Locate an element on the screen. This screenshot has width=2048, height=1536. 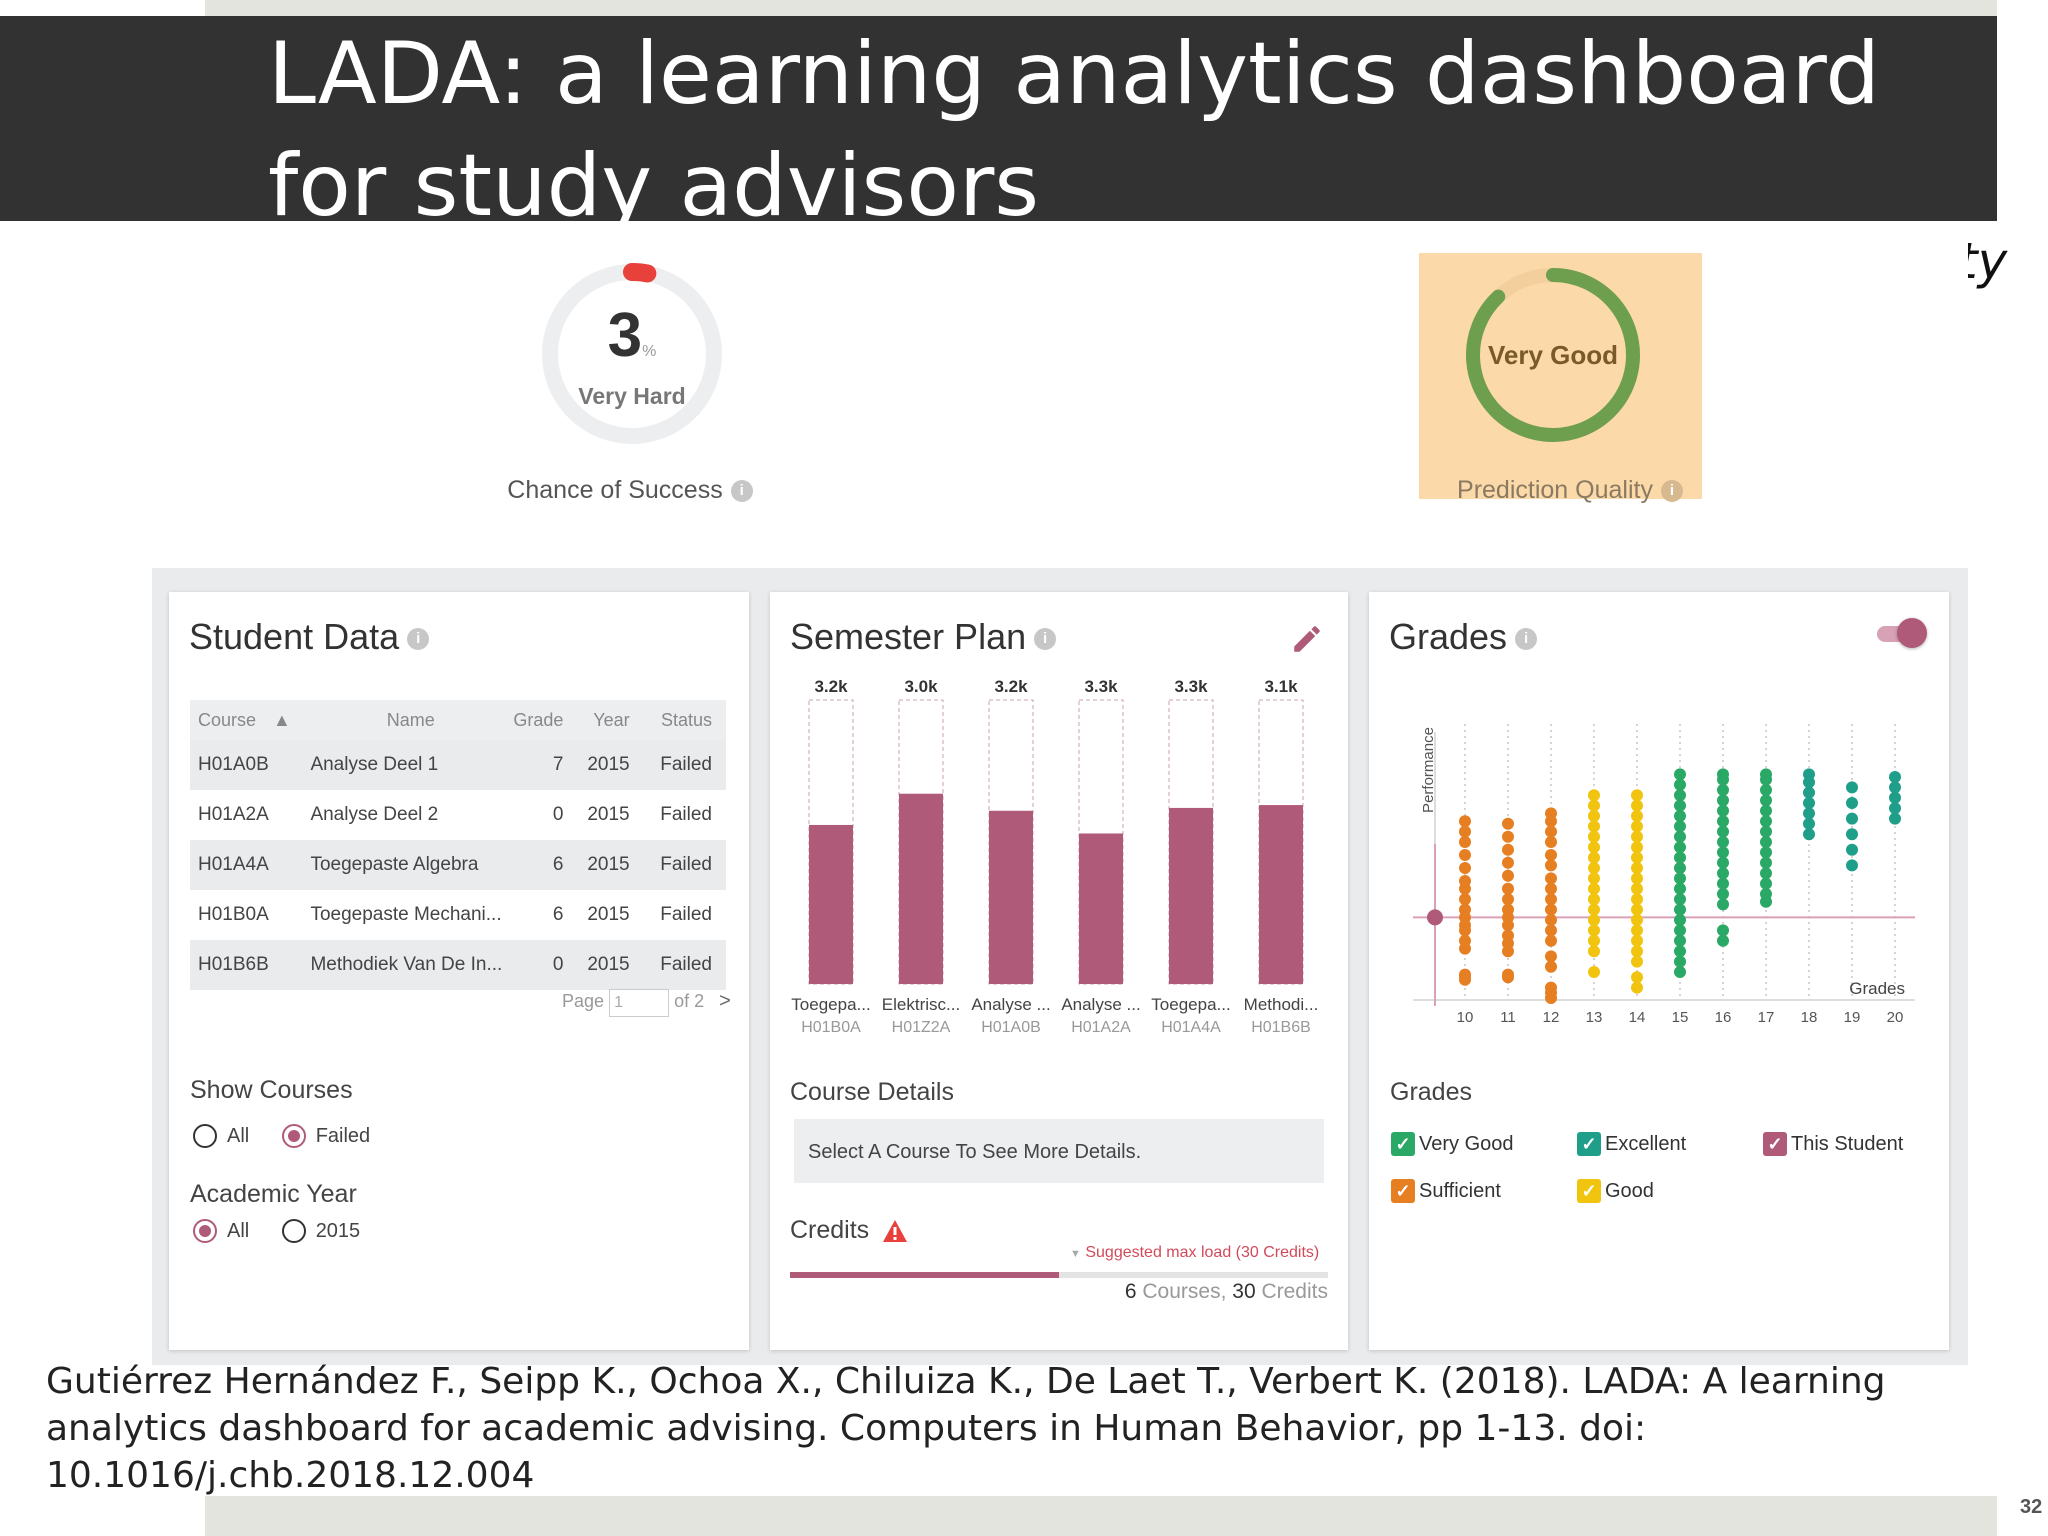
radio-year-all is located at coordinates (205, 1231).